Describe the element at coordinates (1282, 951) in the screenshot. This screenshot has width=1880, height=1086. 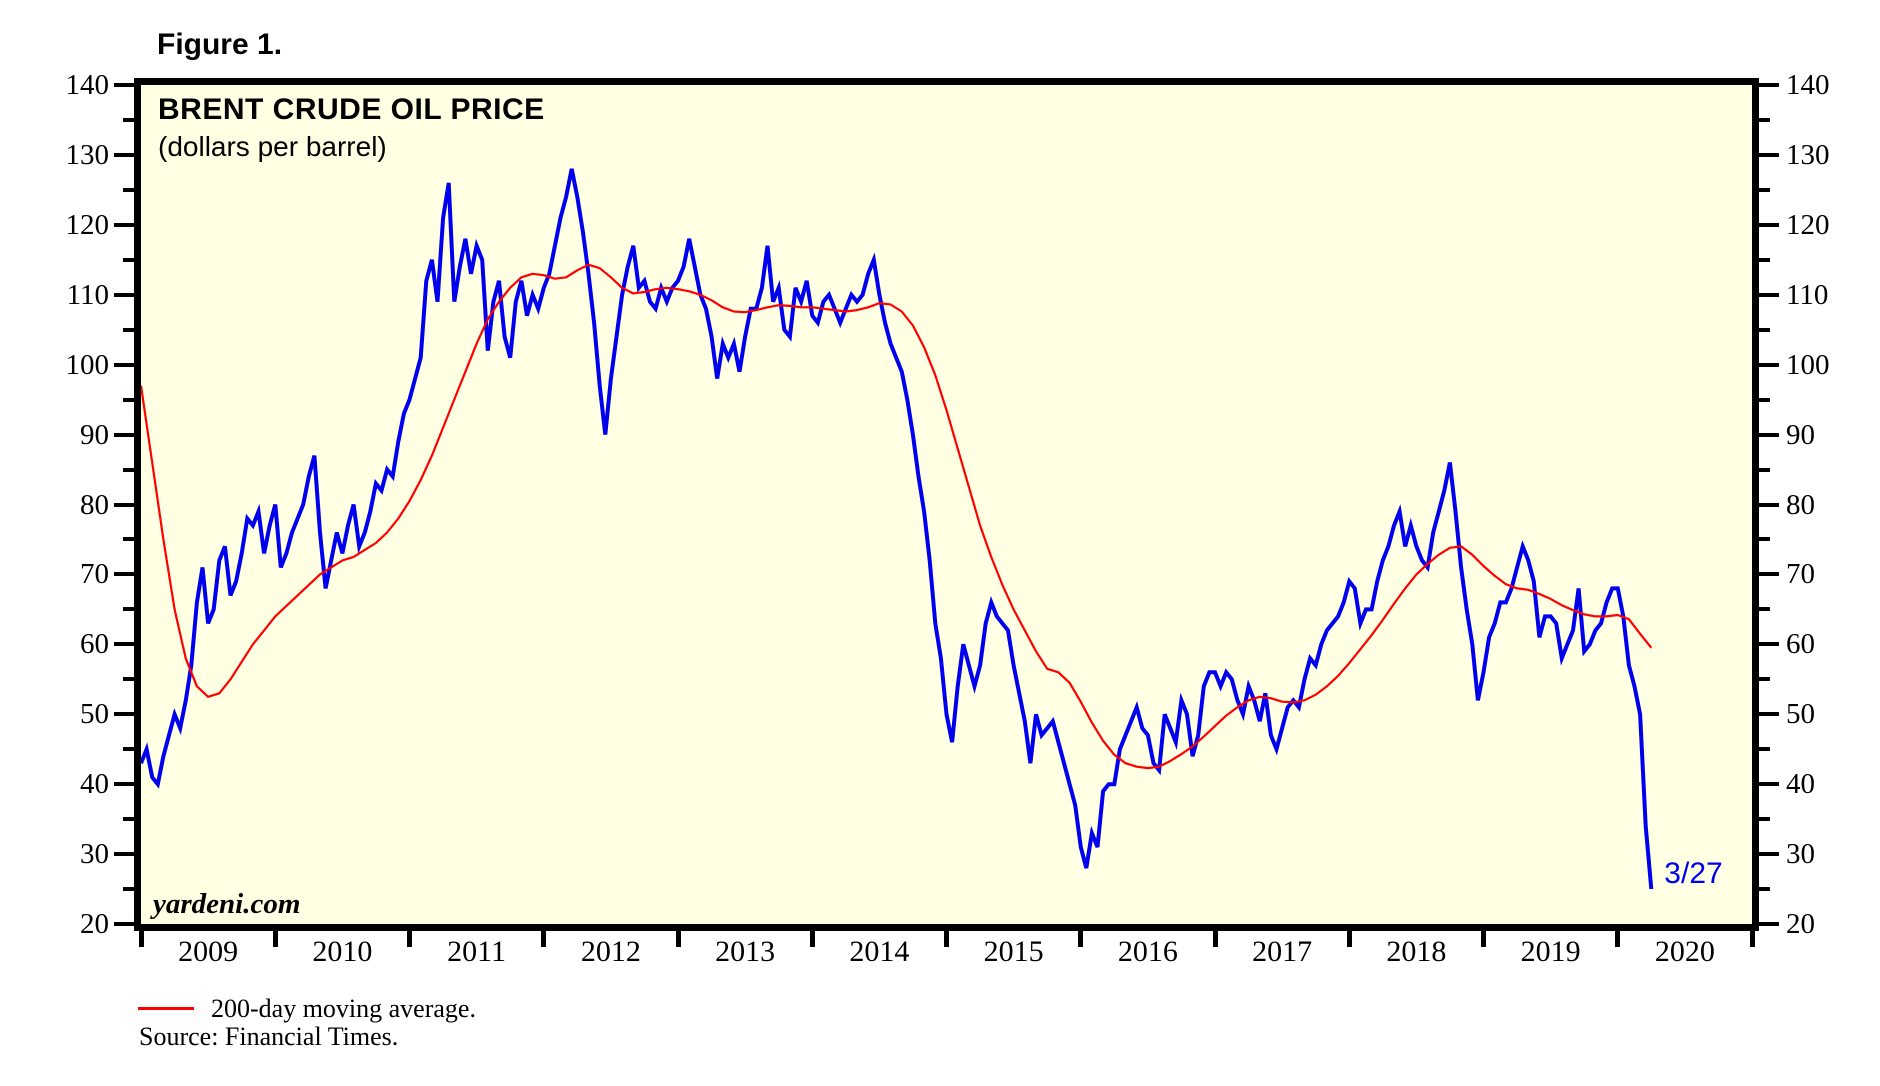
I see `x-axis-year-label: 2017` at that location.